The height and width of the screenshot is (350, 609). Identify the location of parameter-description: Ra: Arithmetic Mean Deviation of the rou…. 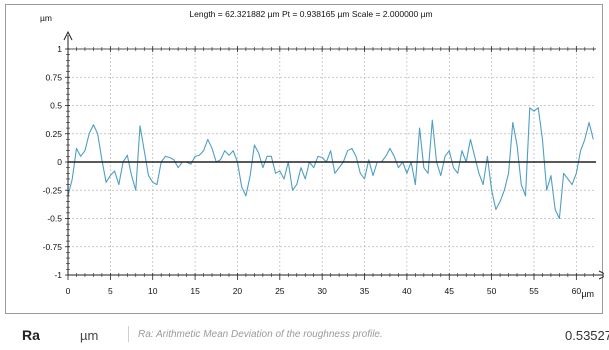
(260, 334).